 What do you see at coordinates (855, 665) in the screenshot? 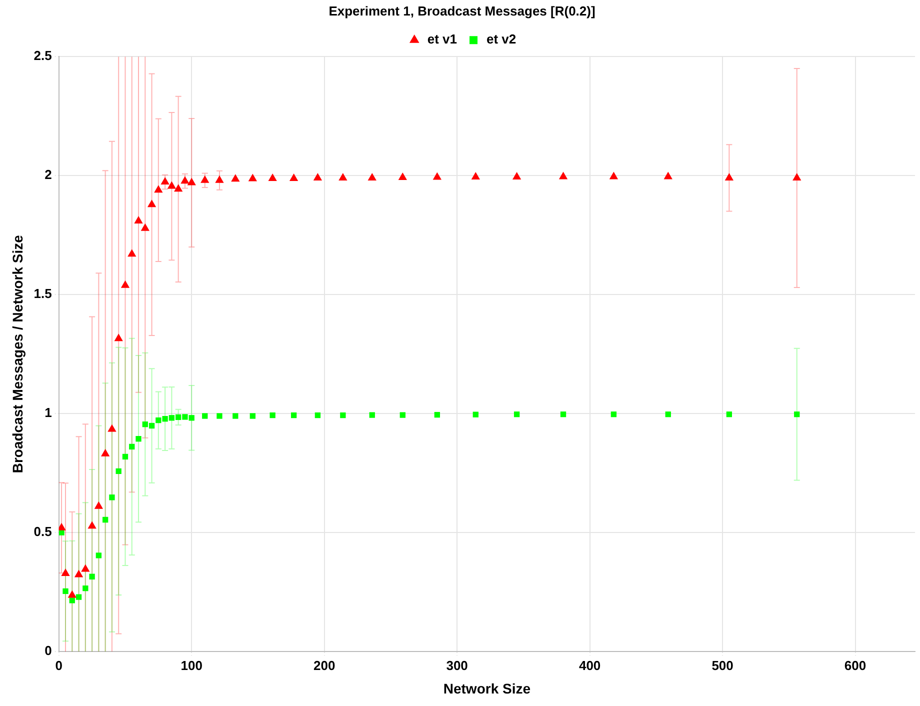
I see `x-tick-label: 600` at bounding box center [855, 665].